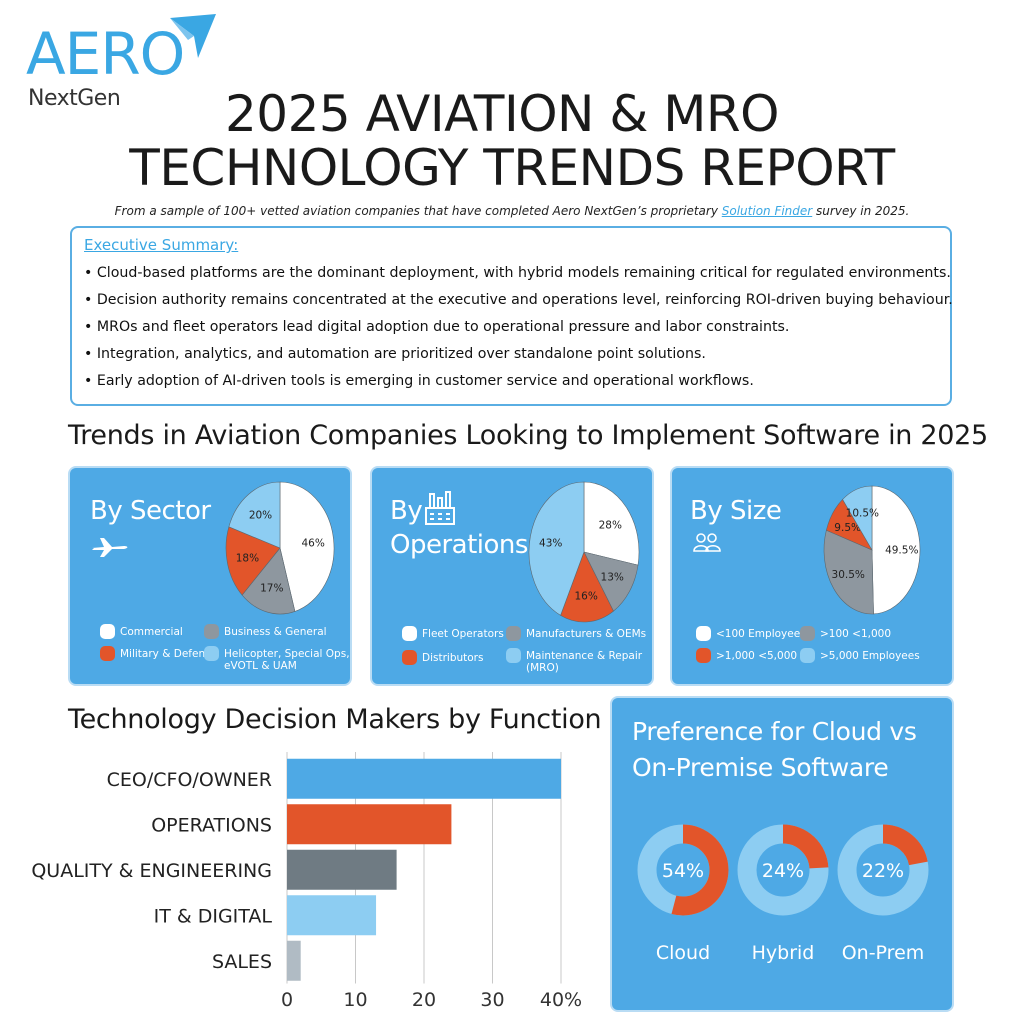 The image size is (1024, 1024). Describe the element at coordinates (502, 114) in the screenshot. I see `report-title-line1: 2025 AVIATION & MRO` at that location.